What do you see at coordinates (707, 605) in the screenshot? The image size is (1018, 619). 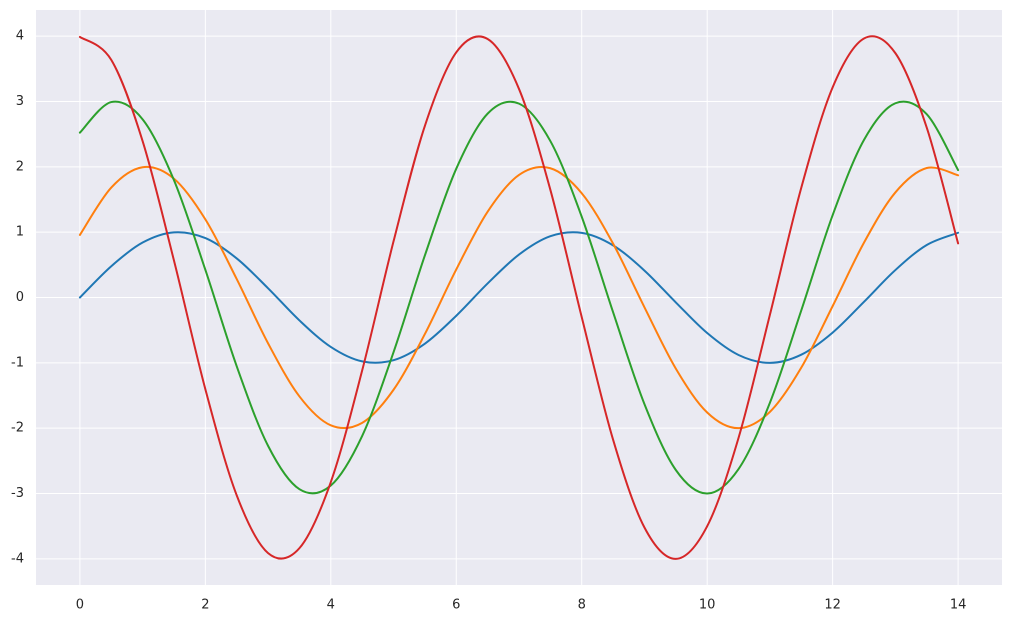 I see `x-tick-label: 10` at bounding box center [707, 605].